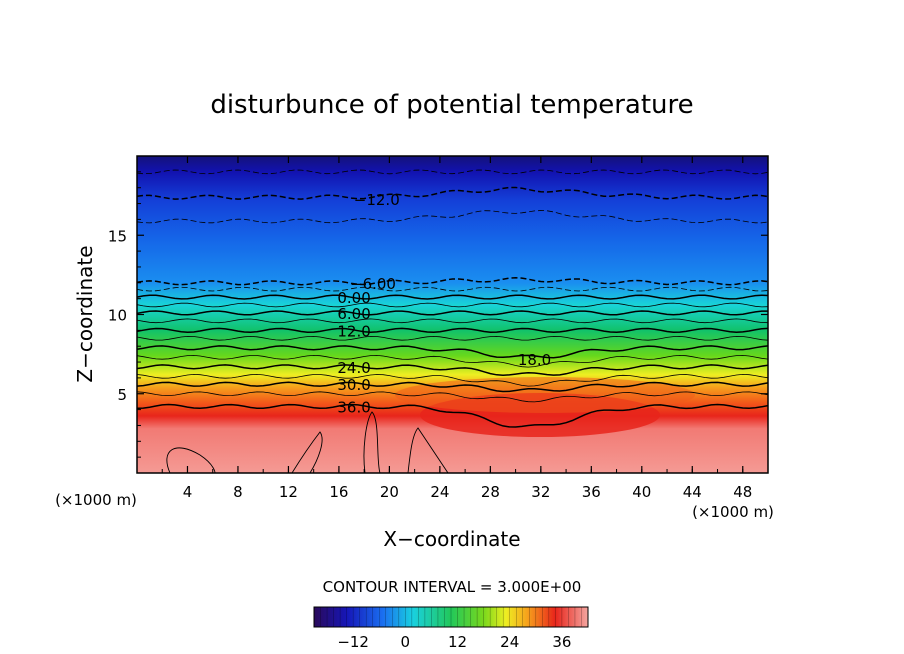 This screenshot has height=654, width=904. I want to click on colorbar: −12 0 12 24 36, so click(451, 628).